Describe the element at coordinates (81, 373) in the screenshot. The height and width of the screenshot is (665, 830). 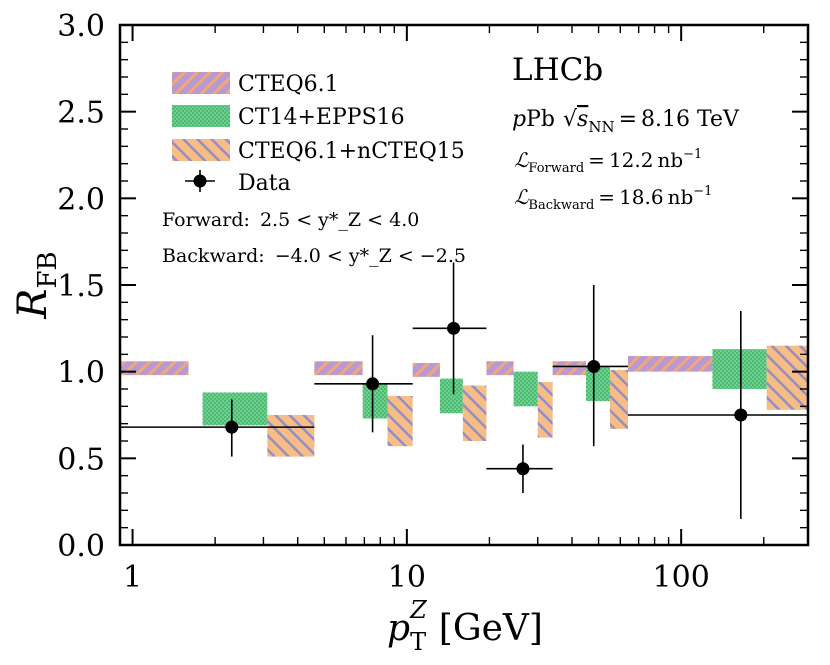
I see `y-tick-label: 1.0` at that location.